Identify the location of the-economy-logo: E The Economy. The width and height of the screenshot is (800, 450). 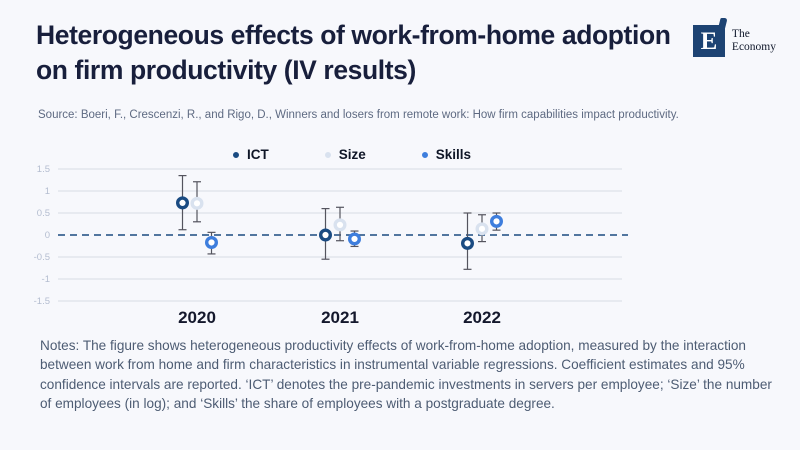
(734, 37).